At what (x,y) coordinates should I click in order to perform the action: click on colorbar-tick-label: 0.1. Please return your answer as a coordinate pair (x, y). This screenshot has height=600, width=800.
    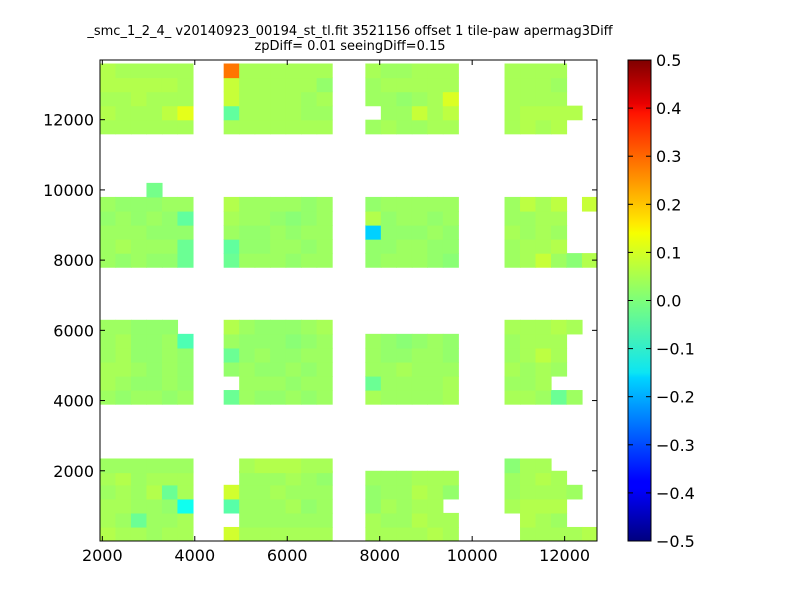
    Looking at the image, I should click on (668, 252).